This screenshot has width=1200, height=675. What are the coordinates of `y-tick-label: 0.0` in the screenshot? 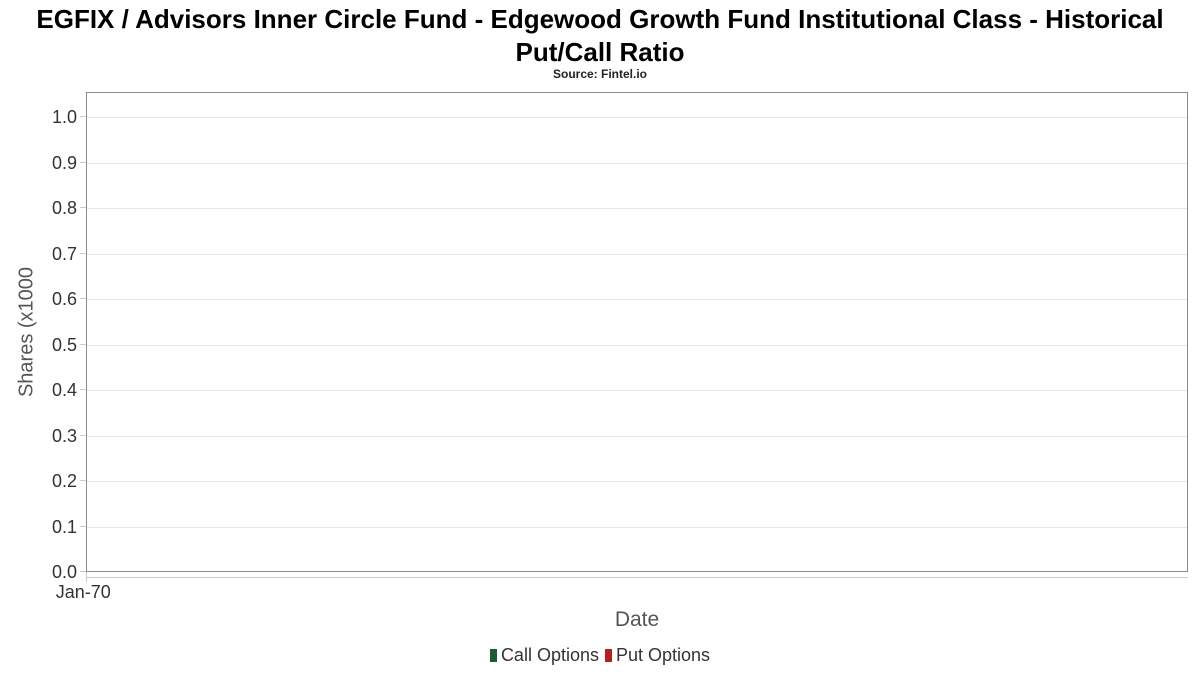 It's located at (64, 572).